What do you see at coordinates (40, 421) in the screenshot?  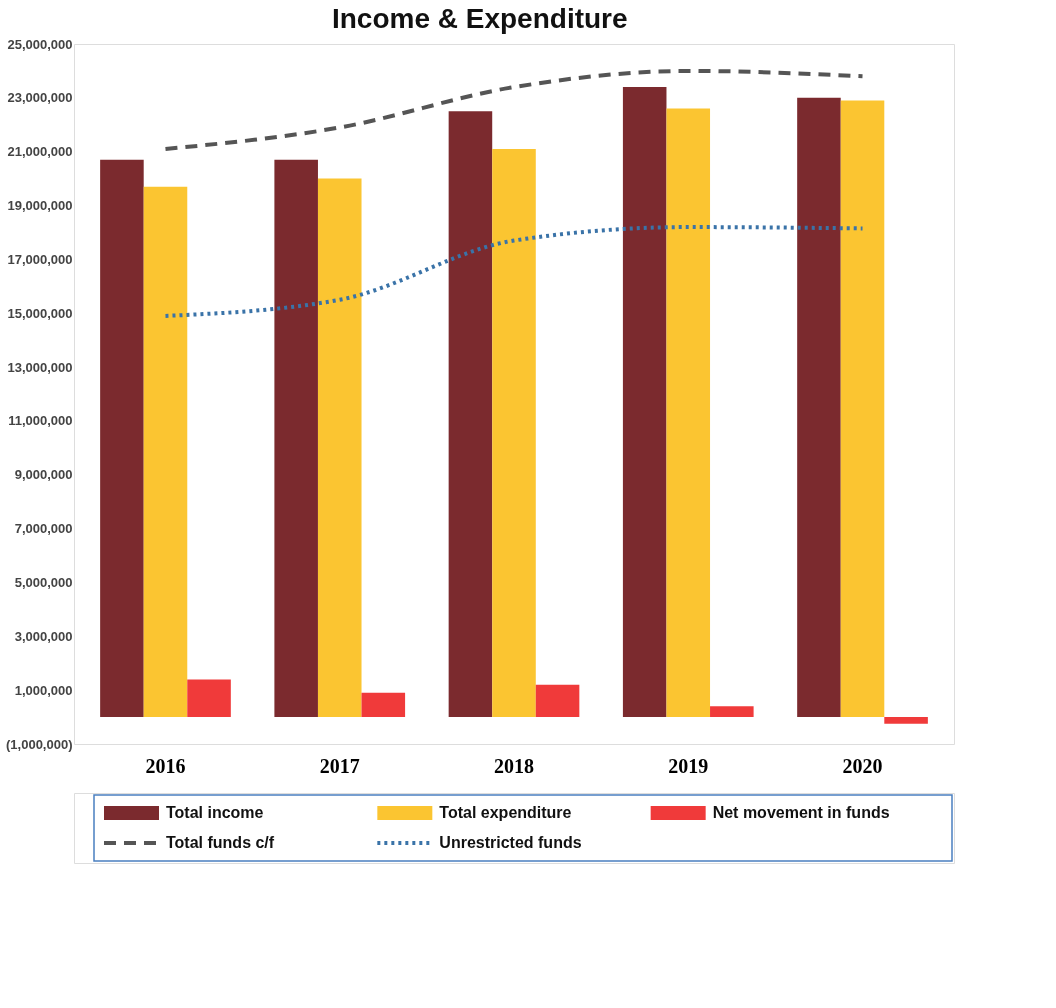 I see `y-tick-label: 11,000,000` at bounding box center [40, 421].